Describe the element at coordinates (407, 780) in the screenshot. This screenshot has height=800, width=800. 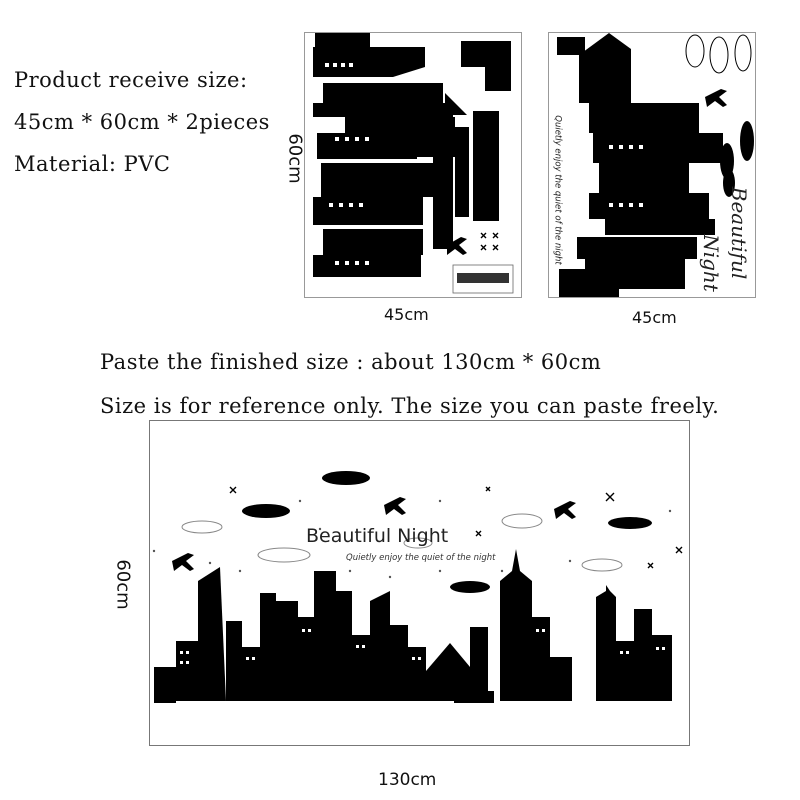
I see `finished-width-label: 130cm` at that location.